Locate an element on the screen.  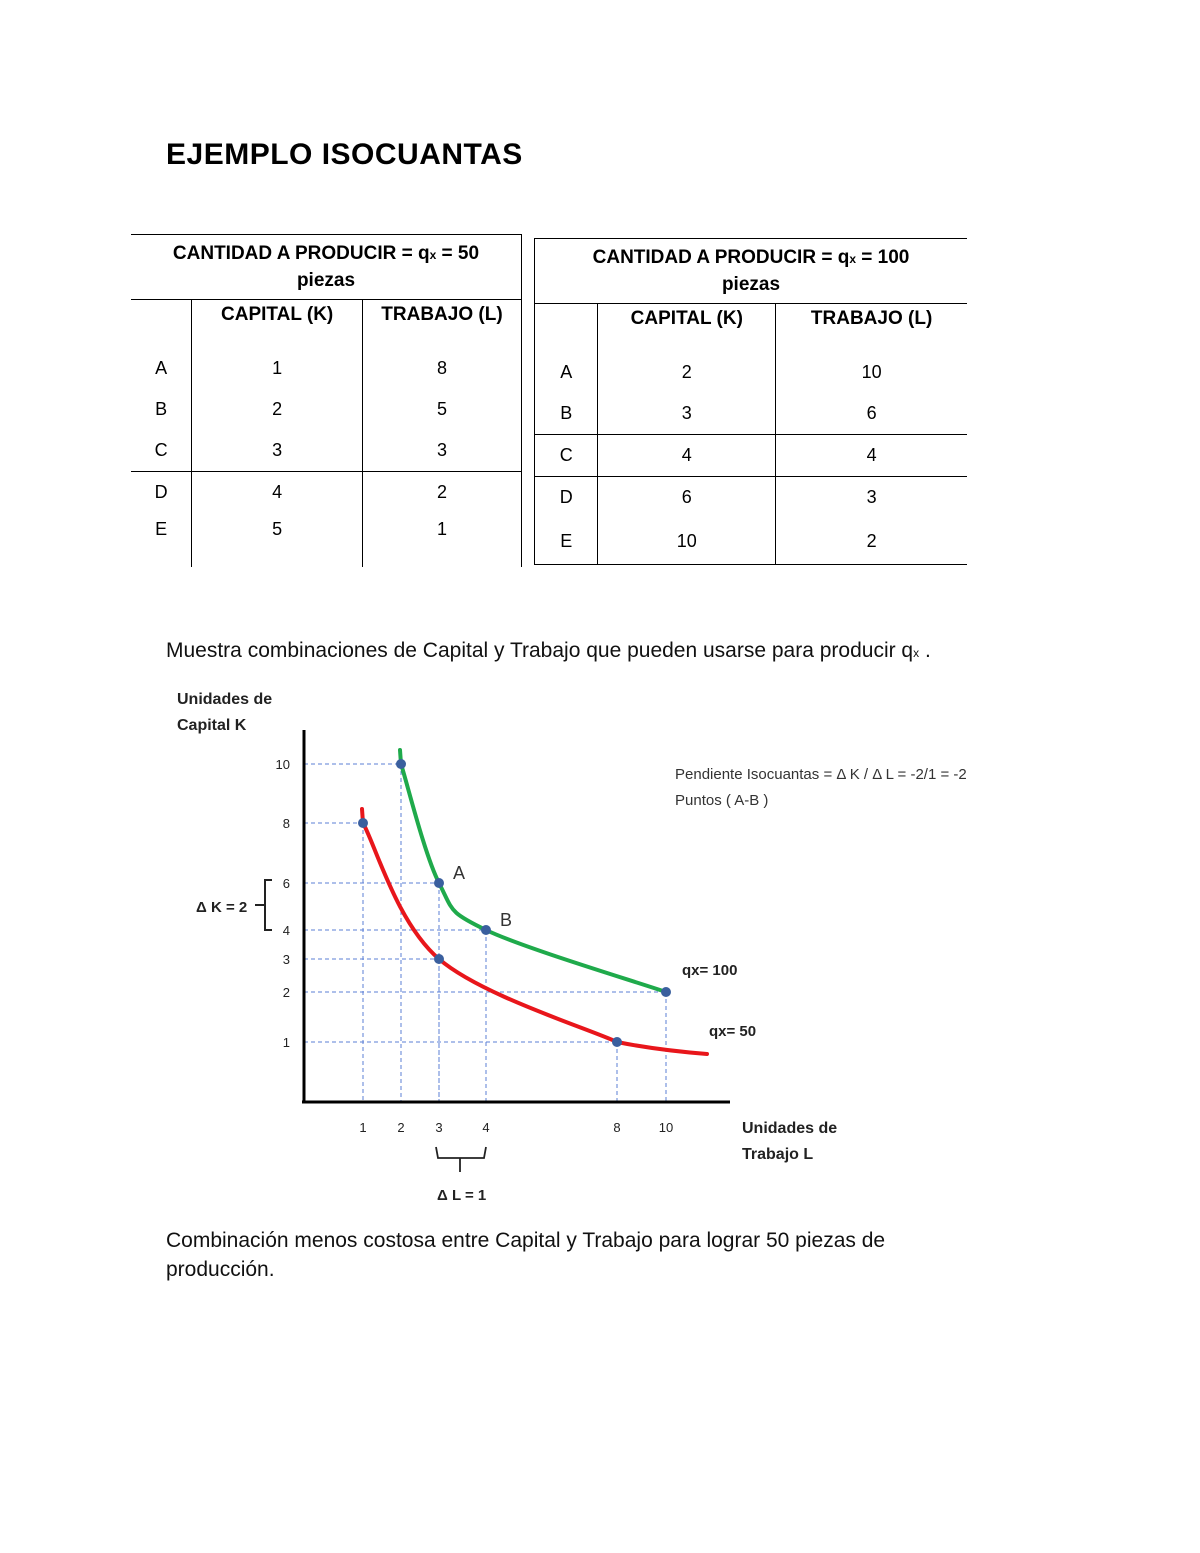
trabajo-value: 5 is located at coordinates (442, 409).